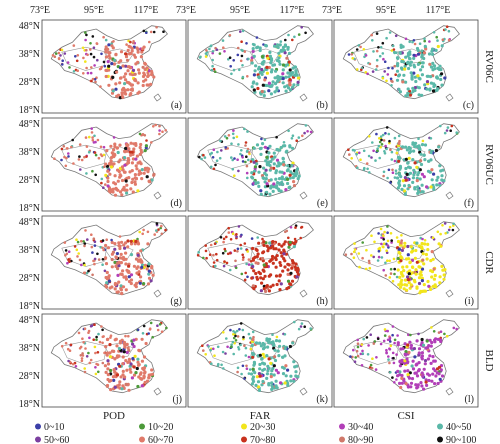  Describe the element at coordinates (244, 426) in the screenshot. I see `legend-swatch` at that location.